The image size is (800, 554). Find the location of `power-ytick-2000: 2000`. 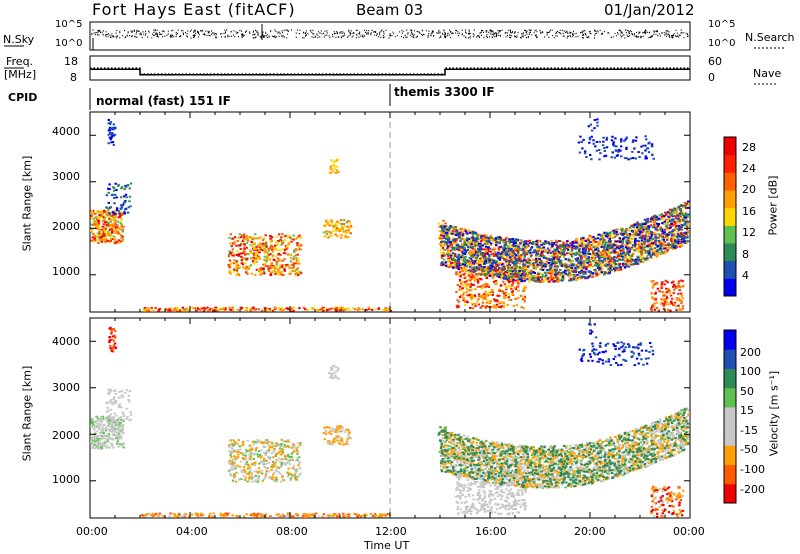

power-ytick-2000: 2000 is located at coordinates (66, 226).